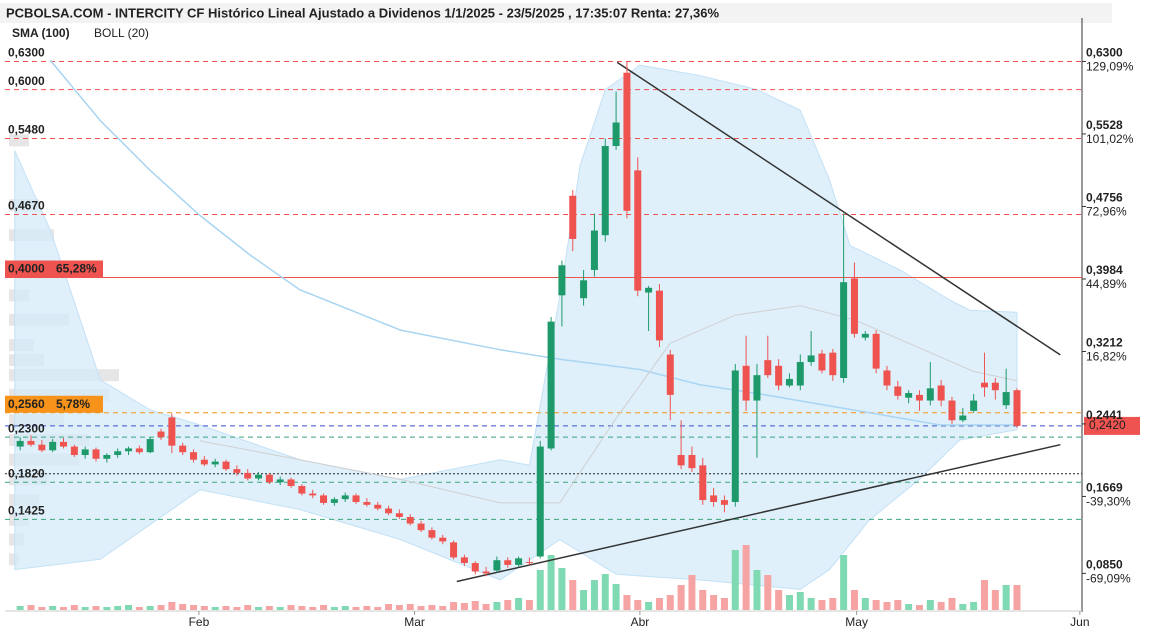  What do you see at coordinates (26, 473) in the screenshot?
I see `level-label: 0,1820` at bounding box center [26, 473].